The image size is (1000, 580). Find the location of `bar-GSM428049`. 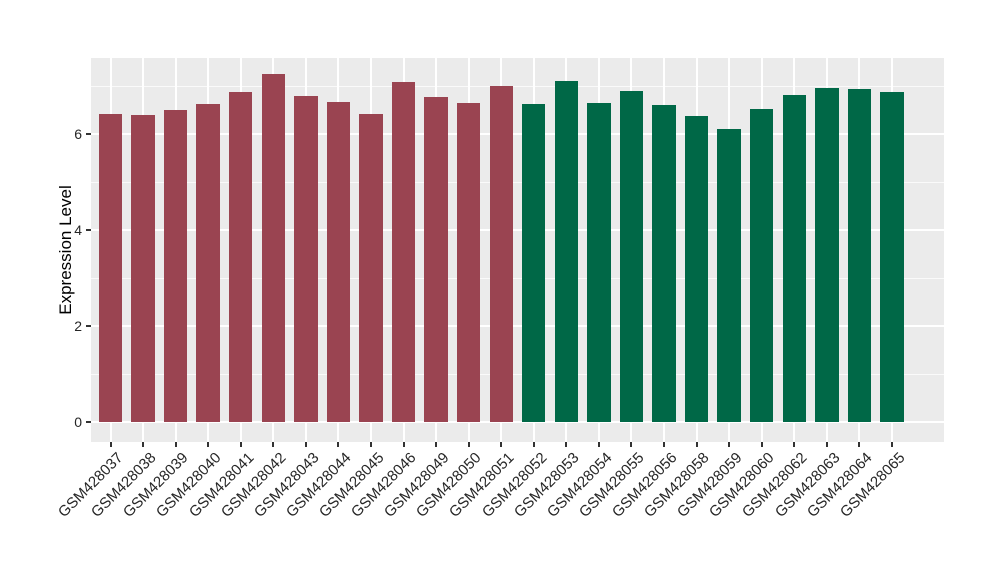

bar-GSM428049 is located at coordinates (436, 259).